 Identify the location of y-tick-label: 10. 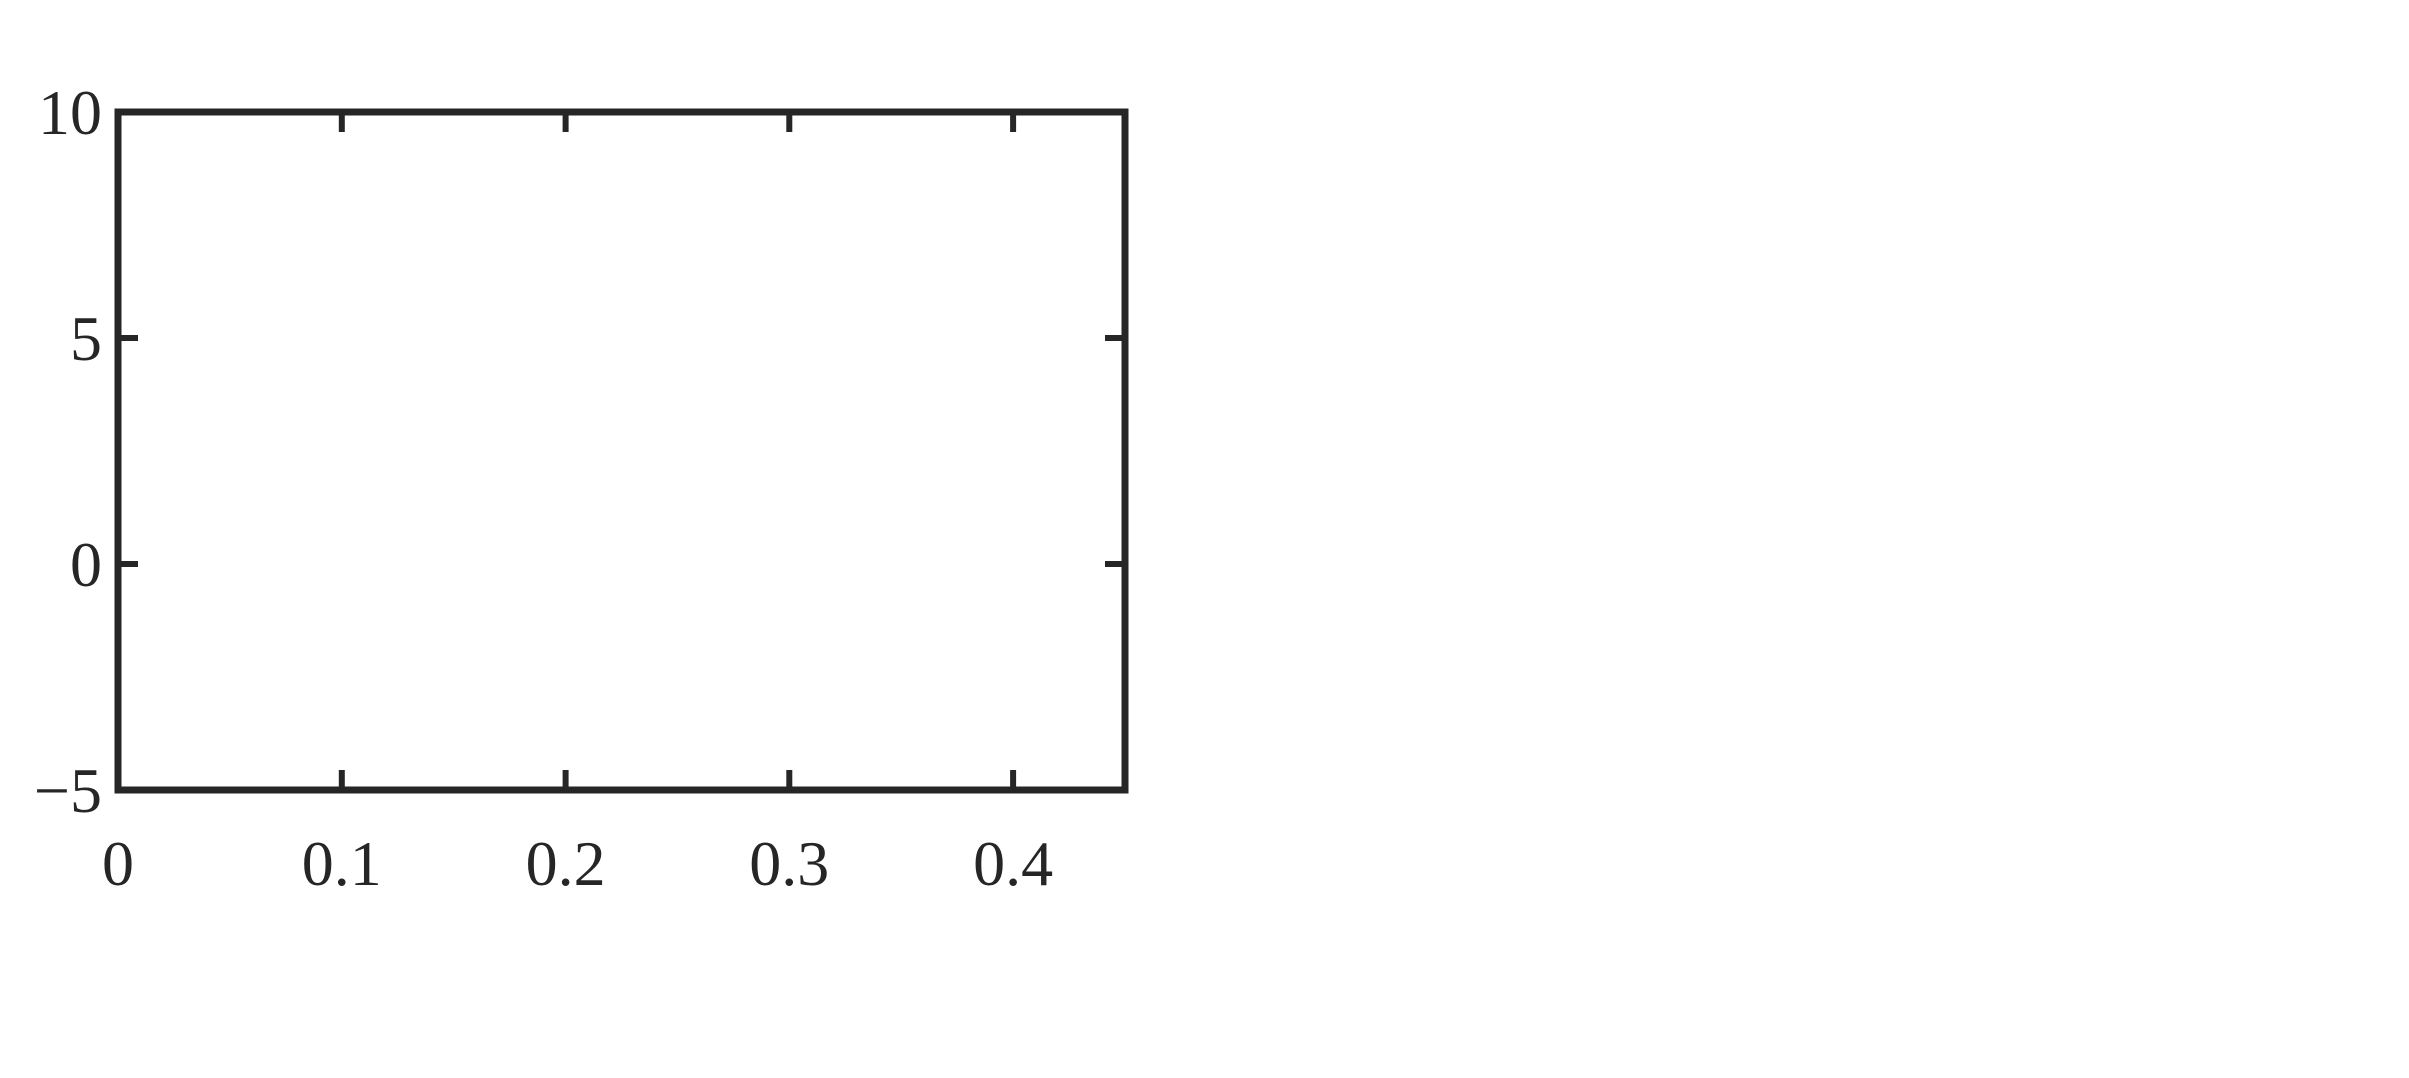
(70, 112).